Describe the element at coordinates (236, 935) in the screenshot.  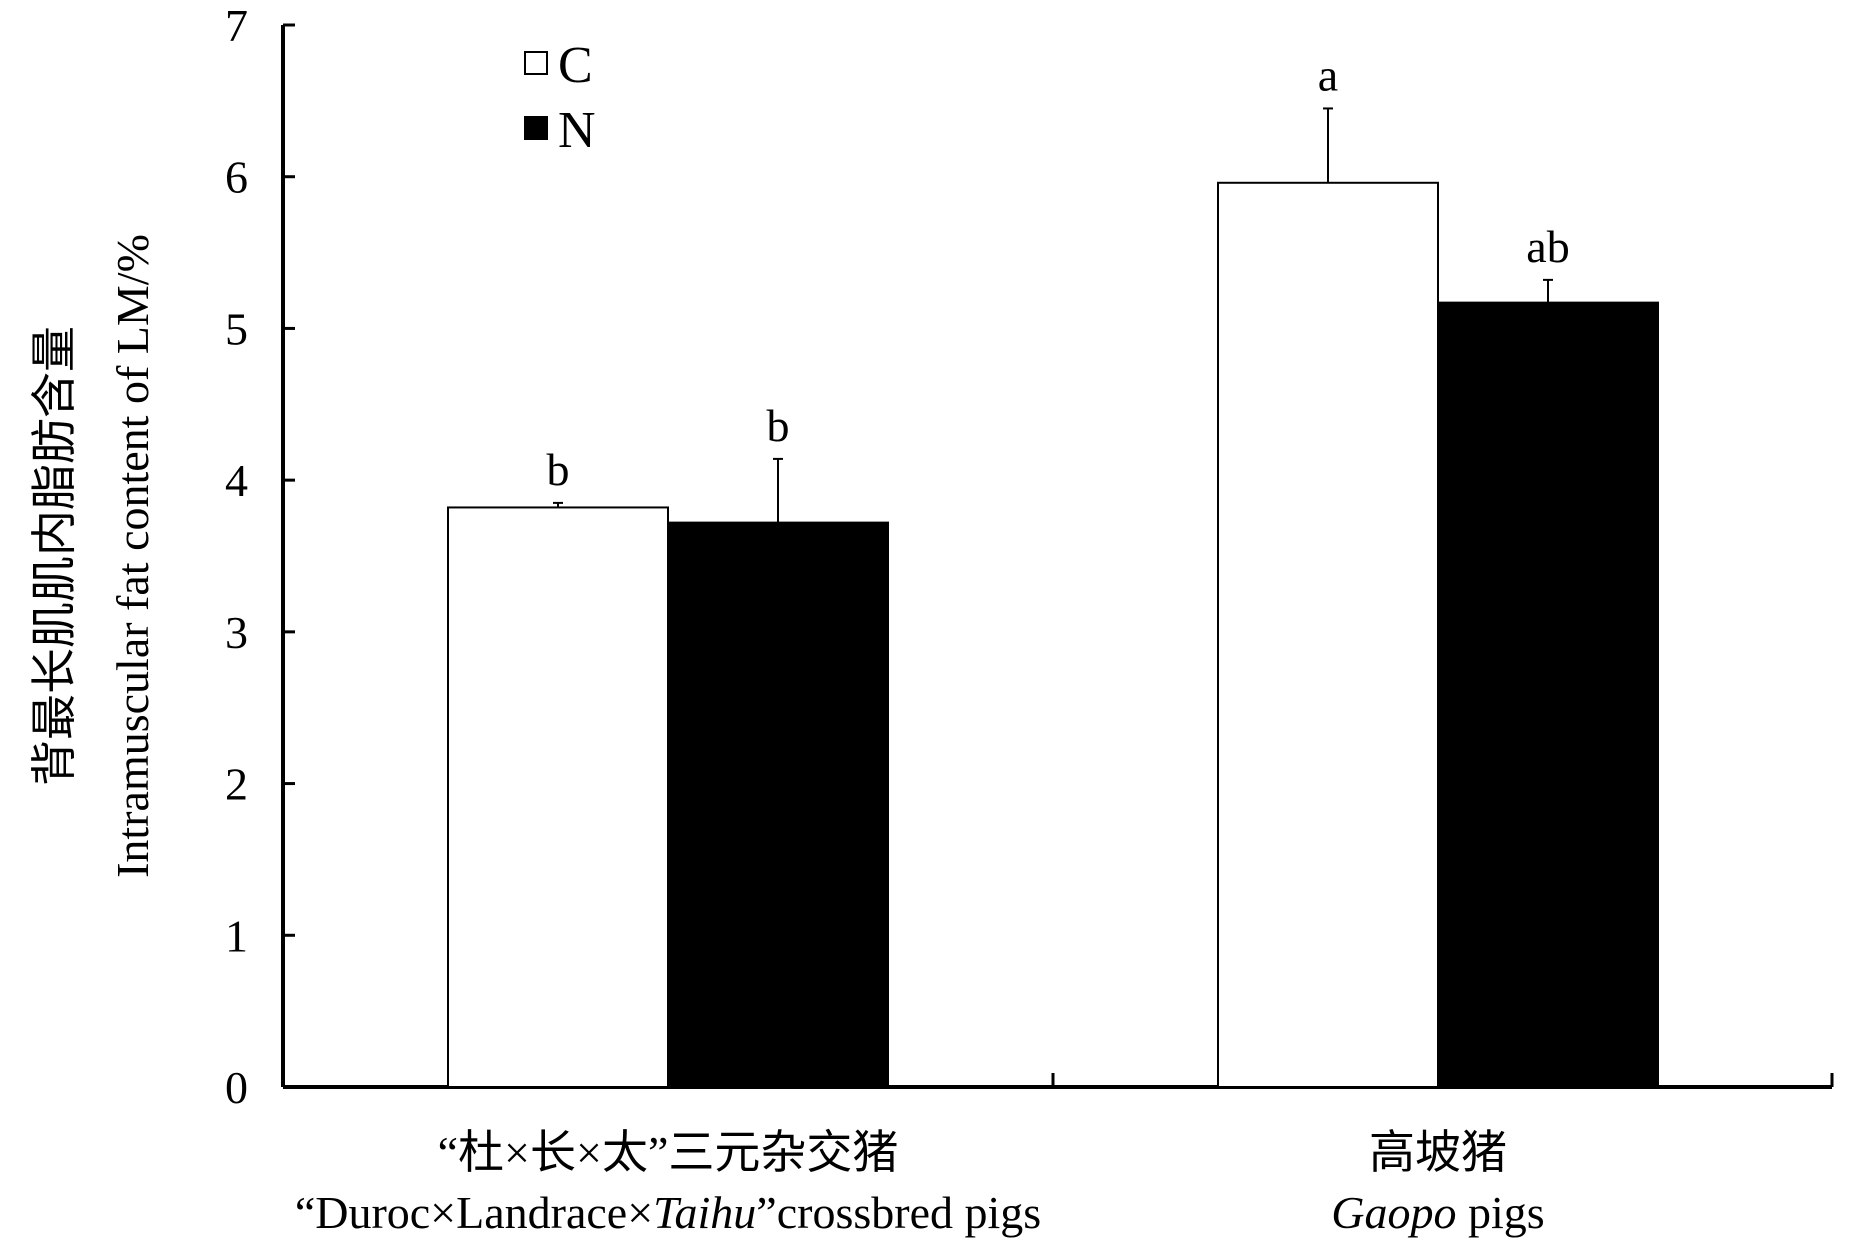
I see `y-tick-label: 1` at that location.